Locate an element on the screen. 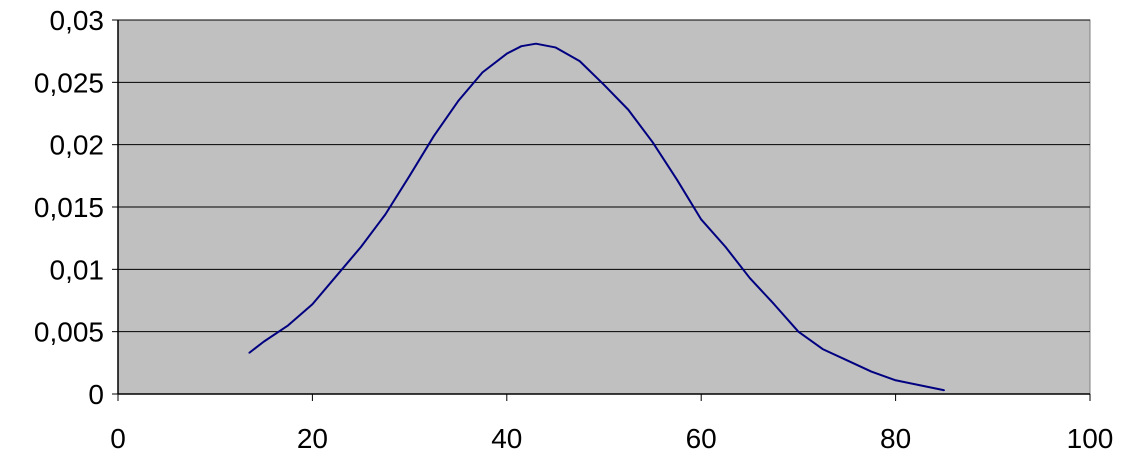  x-tick-label: 0 is located at coordinates (118, 438).